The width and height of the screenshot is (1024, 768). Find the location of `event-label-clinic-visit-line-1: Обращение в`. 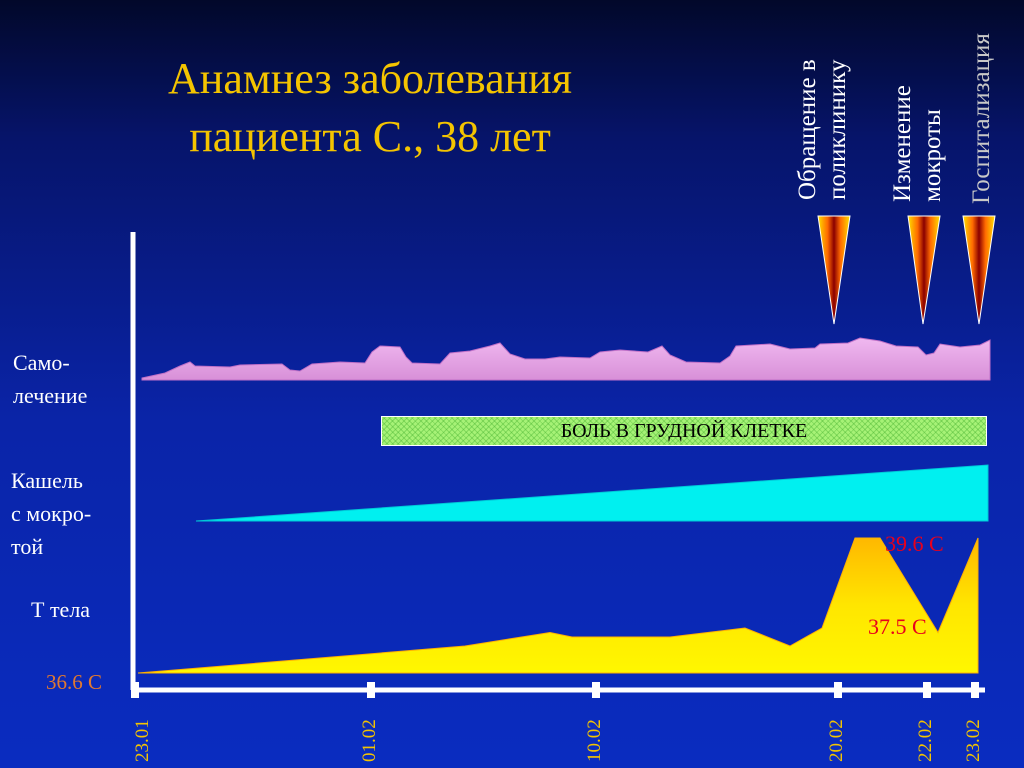

event-label-clinic-visit-line-1: Обращение в is located at coordinates (807, 129).